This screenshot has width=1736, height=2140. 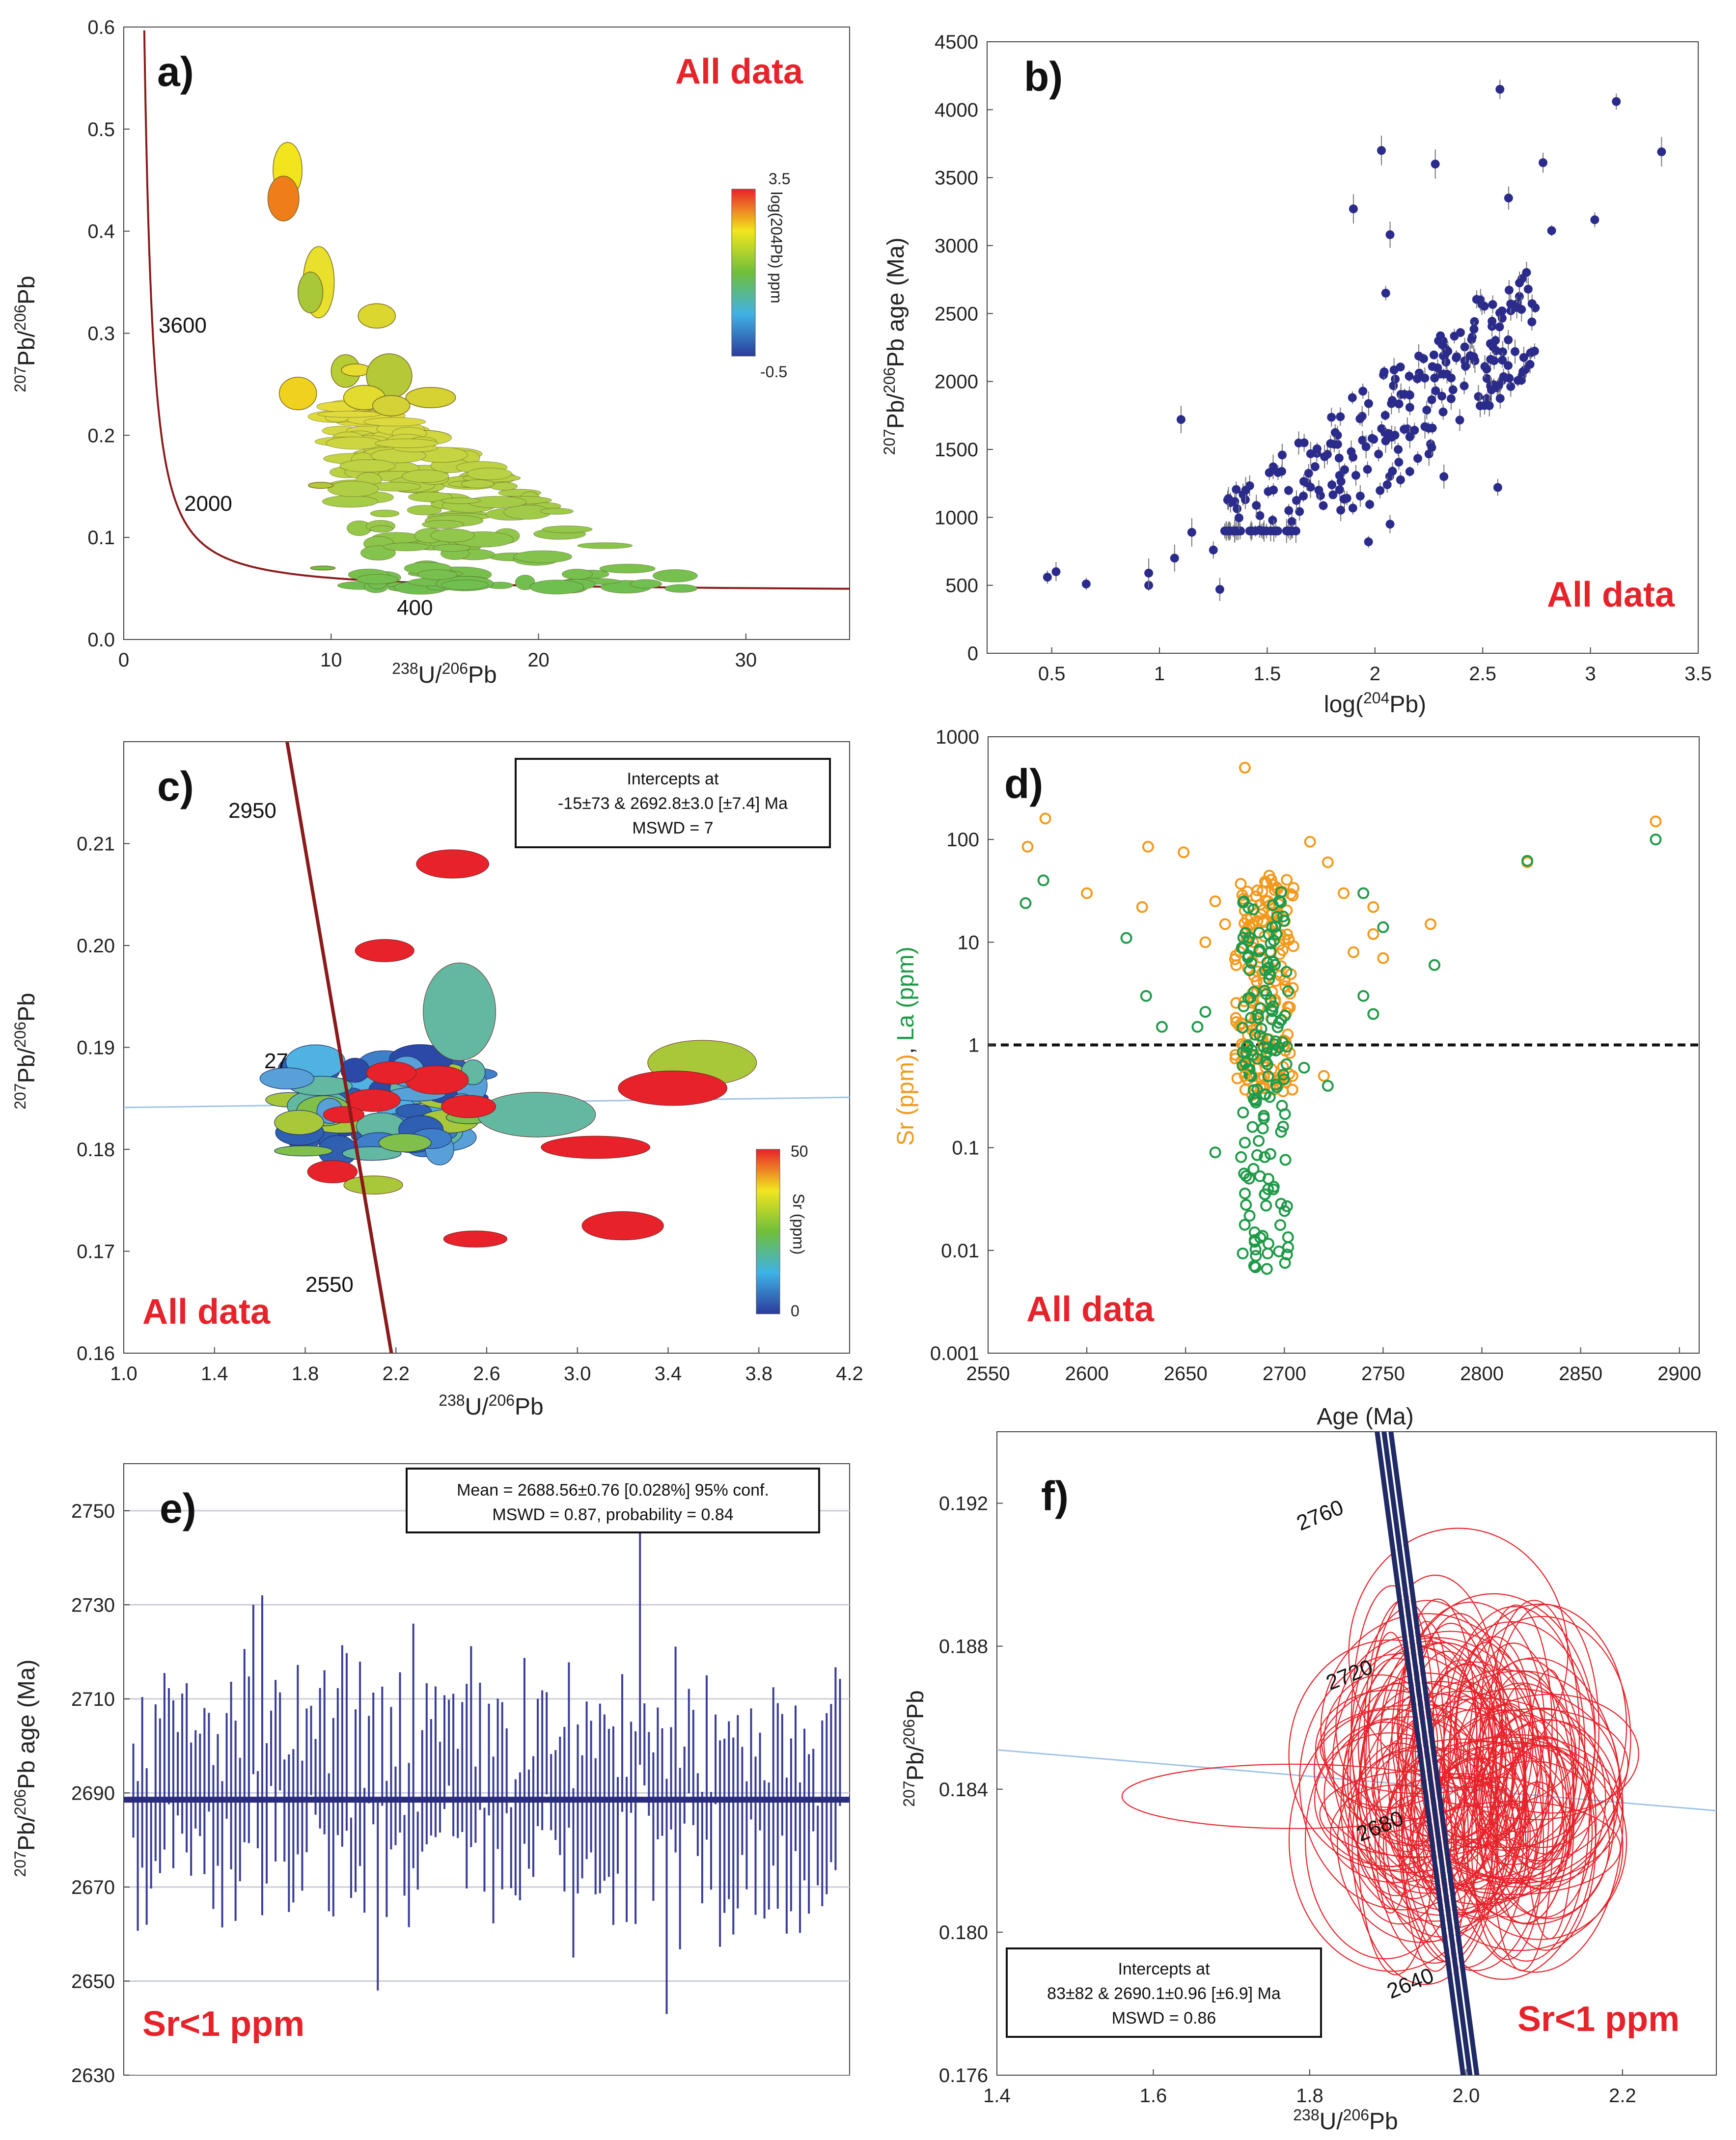 I want to click on x-tick-label: 1.6, so click(x=1153, y=2096).